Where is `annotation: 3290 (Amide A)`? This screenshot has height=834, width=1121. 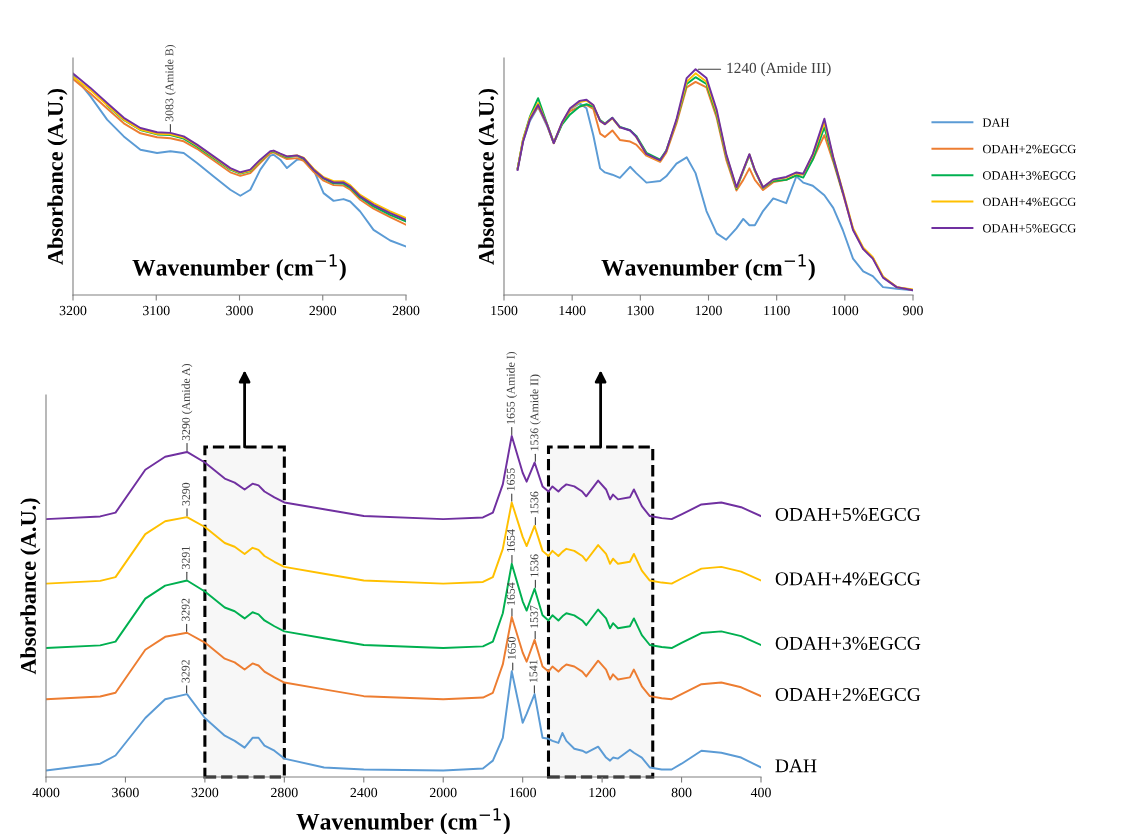
annotation: 3290 (Amide A) is located at coordinates (187, 402).